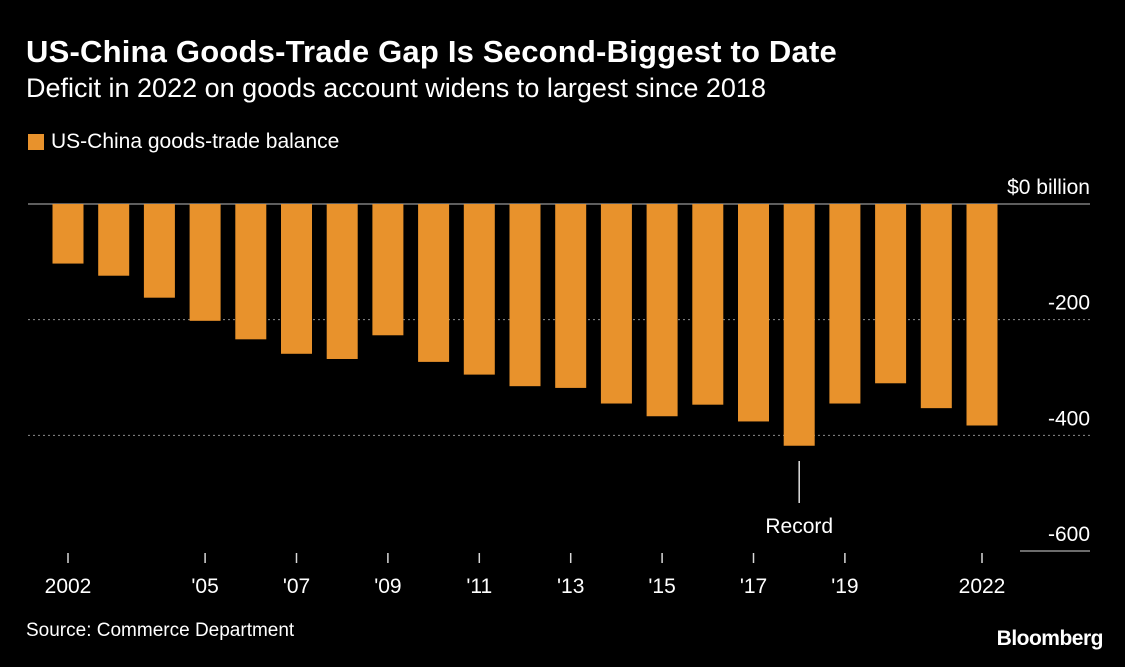 The image size is (1125, 667). What do you see at coordinates (844, 586) in the screenshot?
I see `x-tick-label: '19` at bounding box center [844, 586].